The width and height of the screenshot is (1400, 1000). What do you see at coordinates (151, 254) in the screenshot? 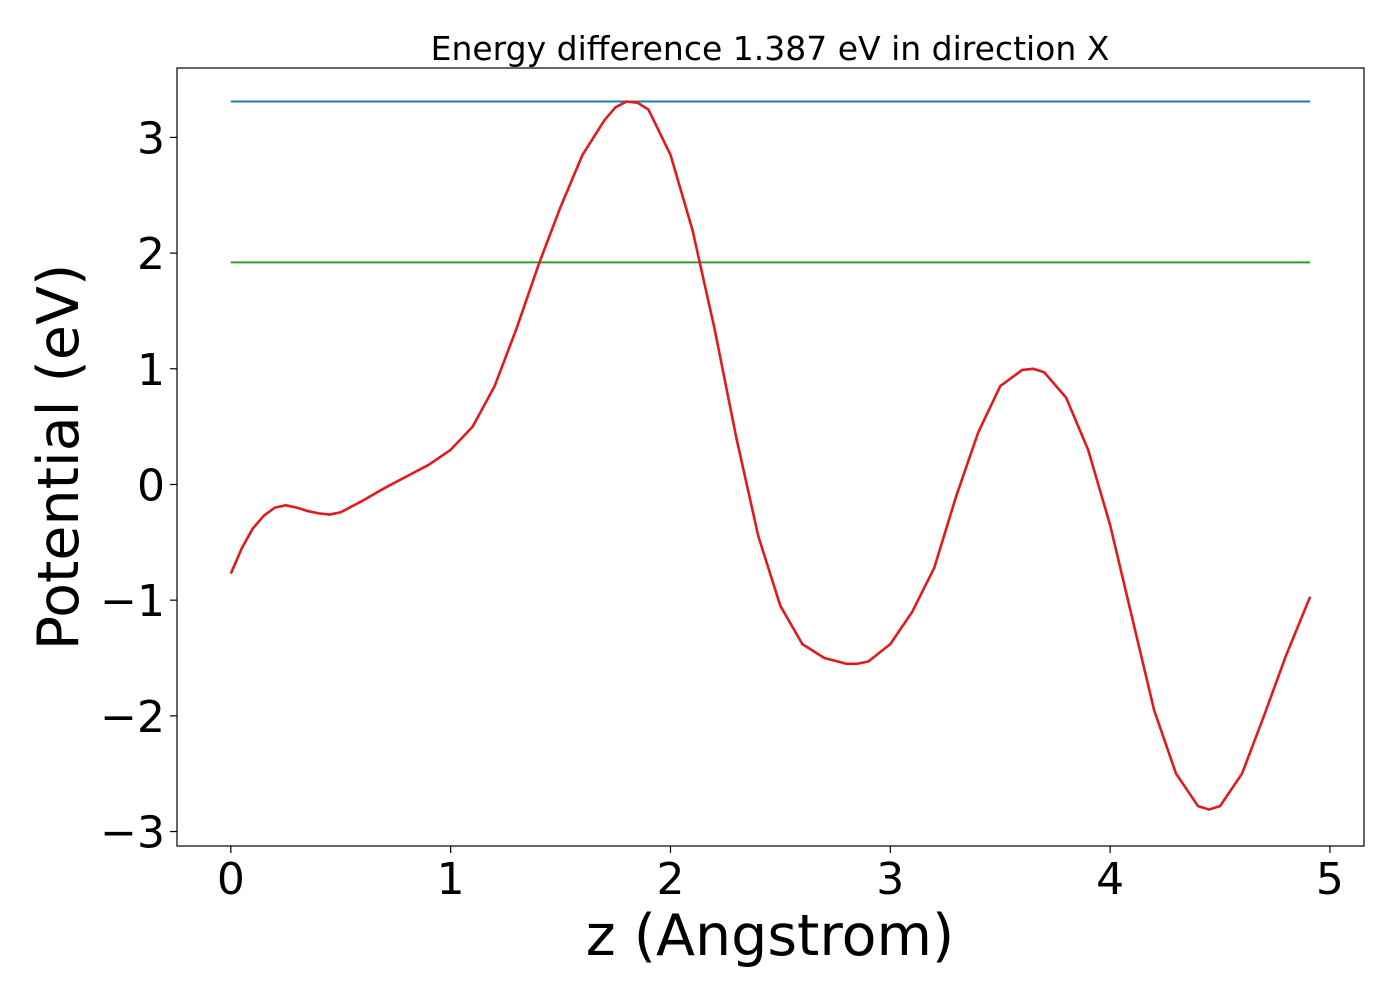
I see `y-tick-label: 2` at bounding box center [151, 254].